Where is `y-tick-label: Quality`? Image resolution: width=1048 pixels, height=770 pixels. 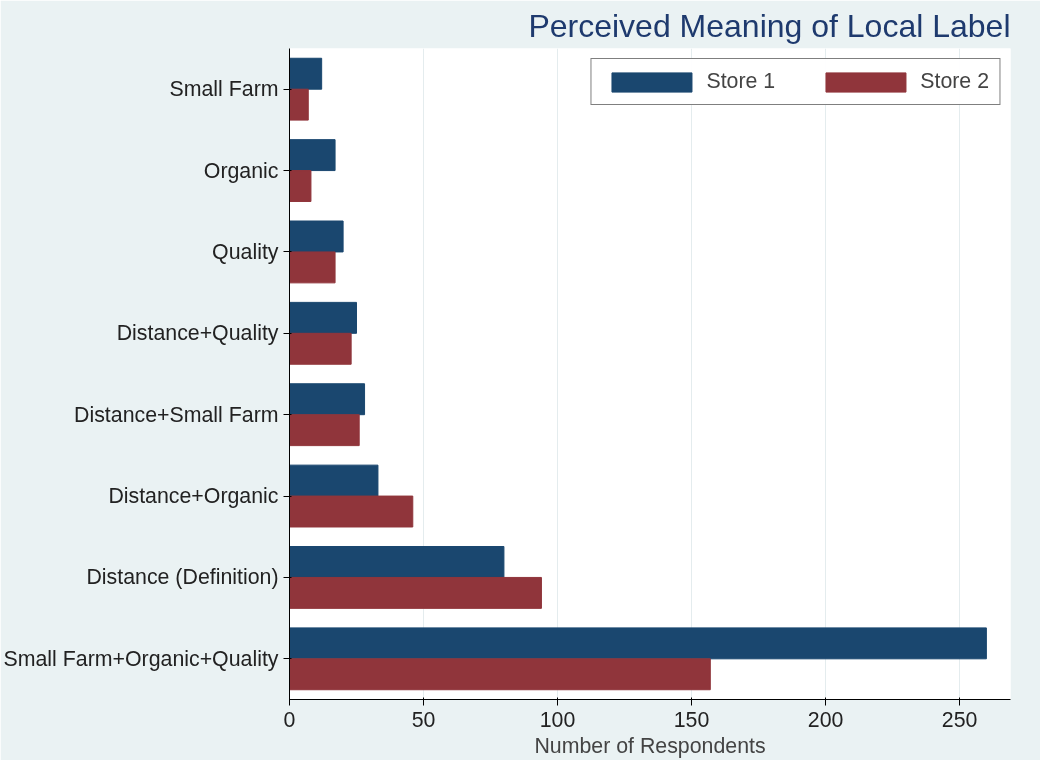
y-tick-label: Quality is located at coordinates (245, 251).